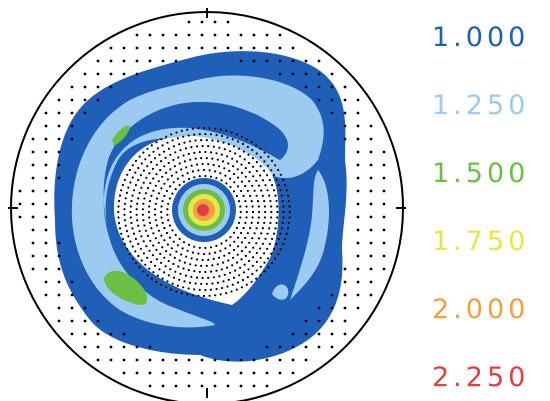  I want to click on legend-label-1-000: 1.000, so click(481, 37).